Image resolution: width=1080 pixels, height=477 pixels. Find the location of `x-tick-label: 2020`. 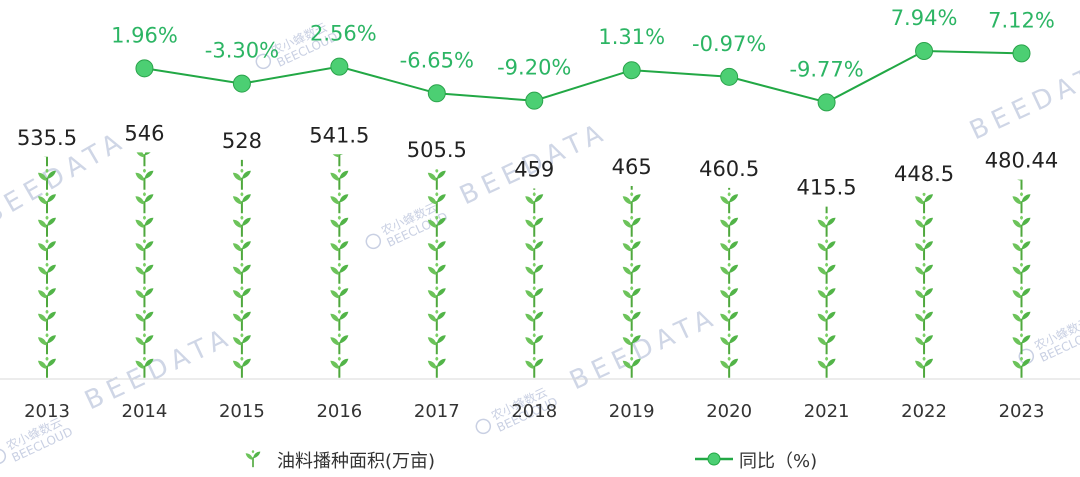

x-tick-label: 2020 is located at coordinates (729, 411).